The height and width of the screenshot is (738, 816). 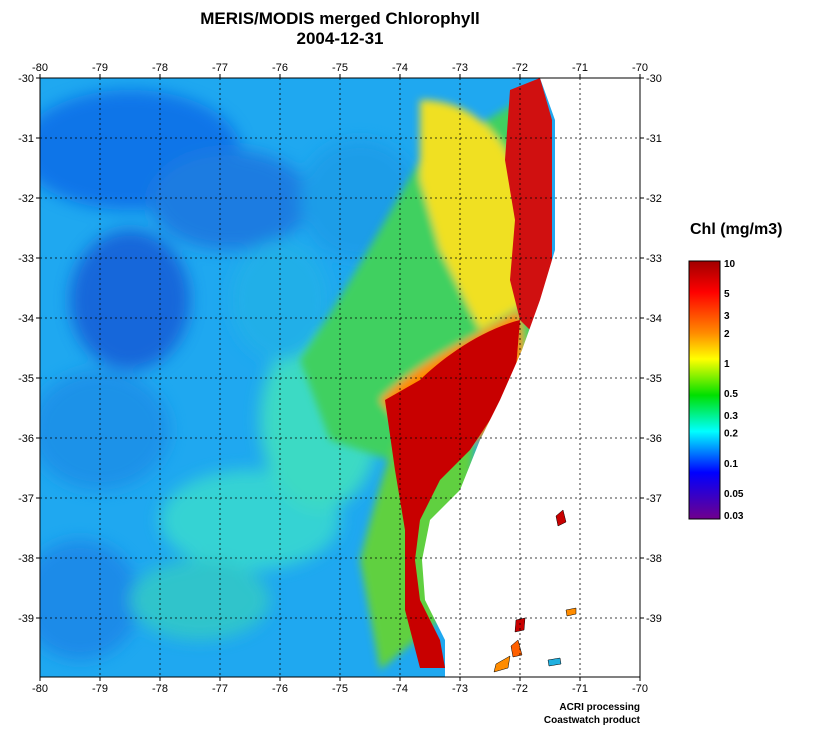 I want to click on lon-label-bottom: -80, so click(x=40, y=689).